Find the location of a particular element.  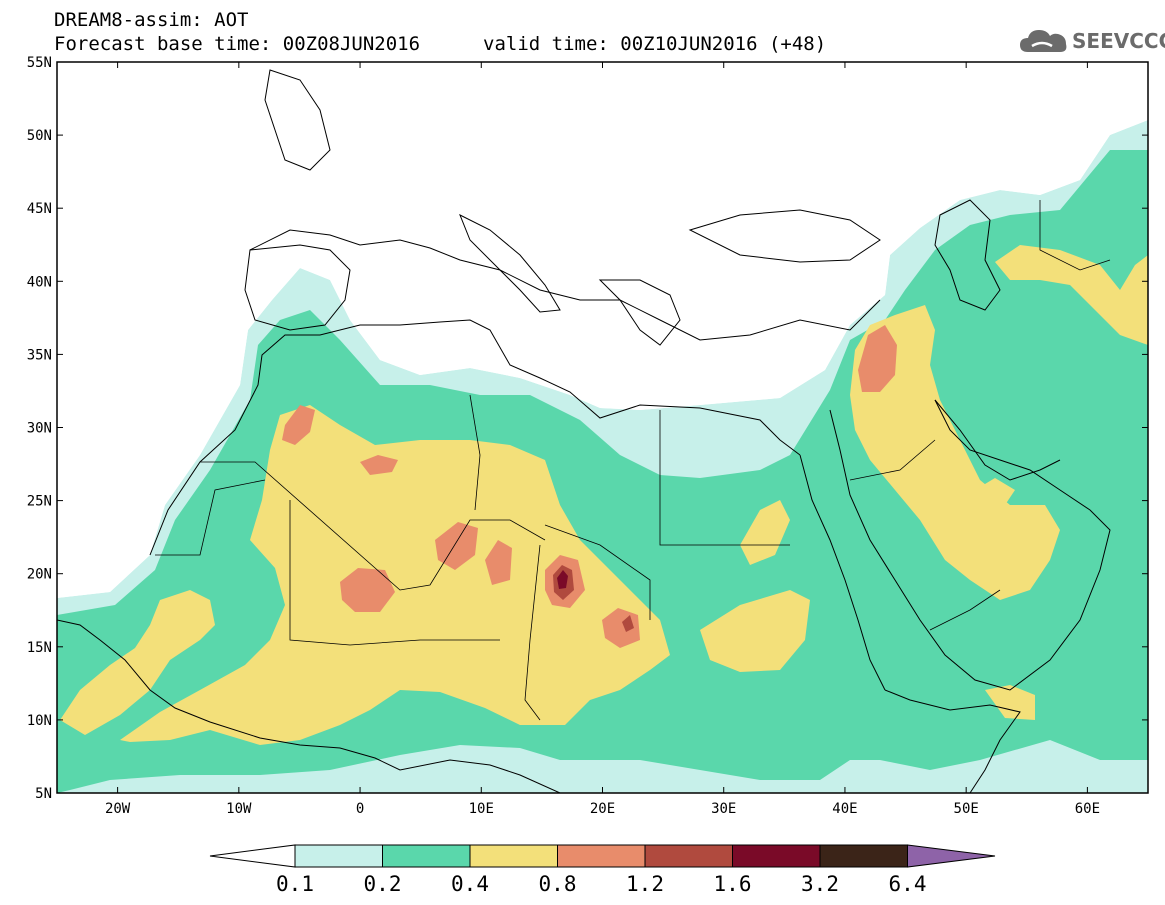

aot-band-0.8-b is located at coordinates (379, 465).